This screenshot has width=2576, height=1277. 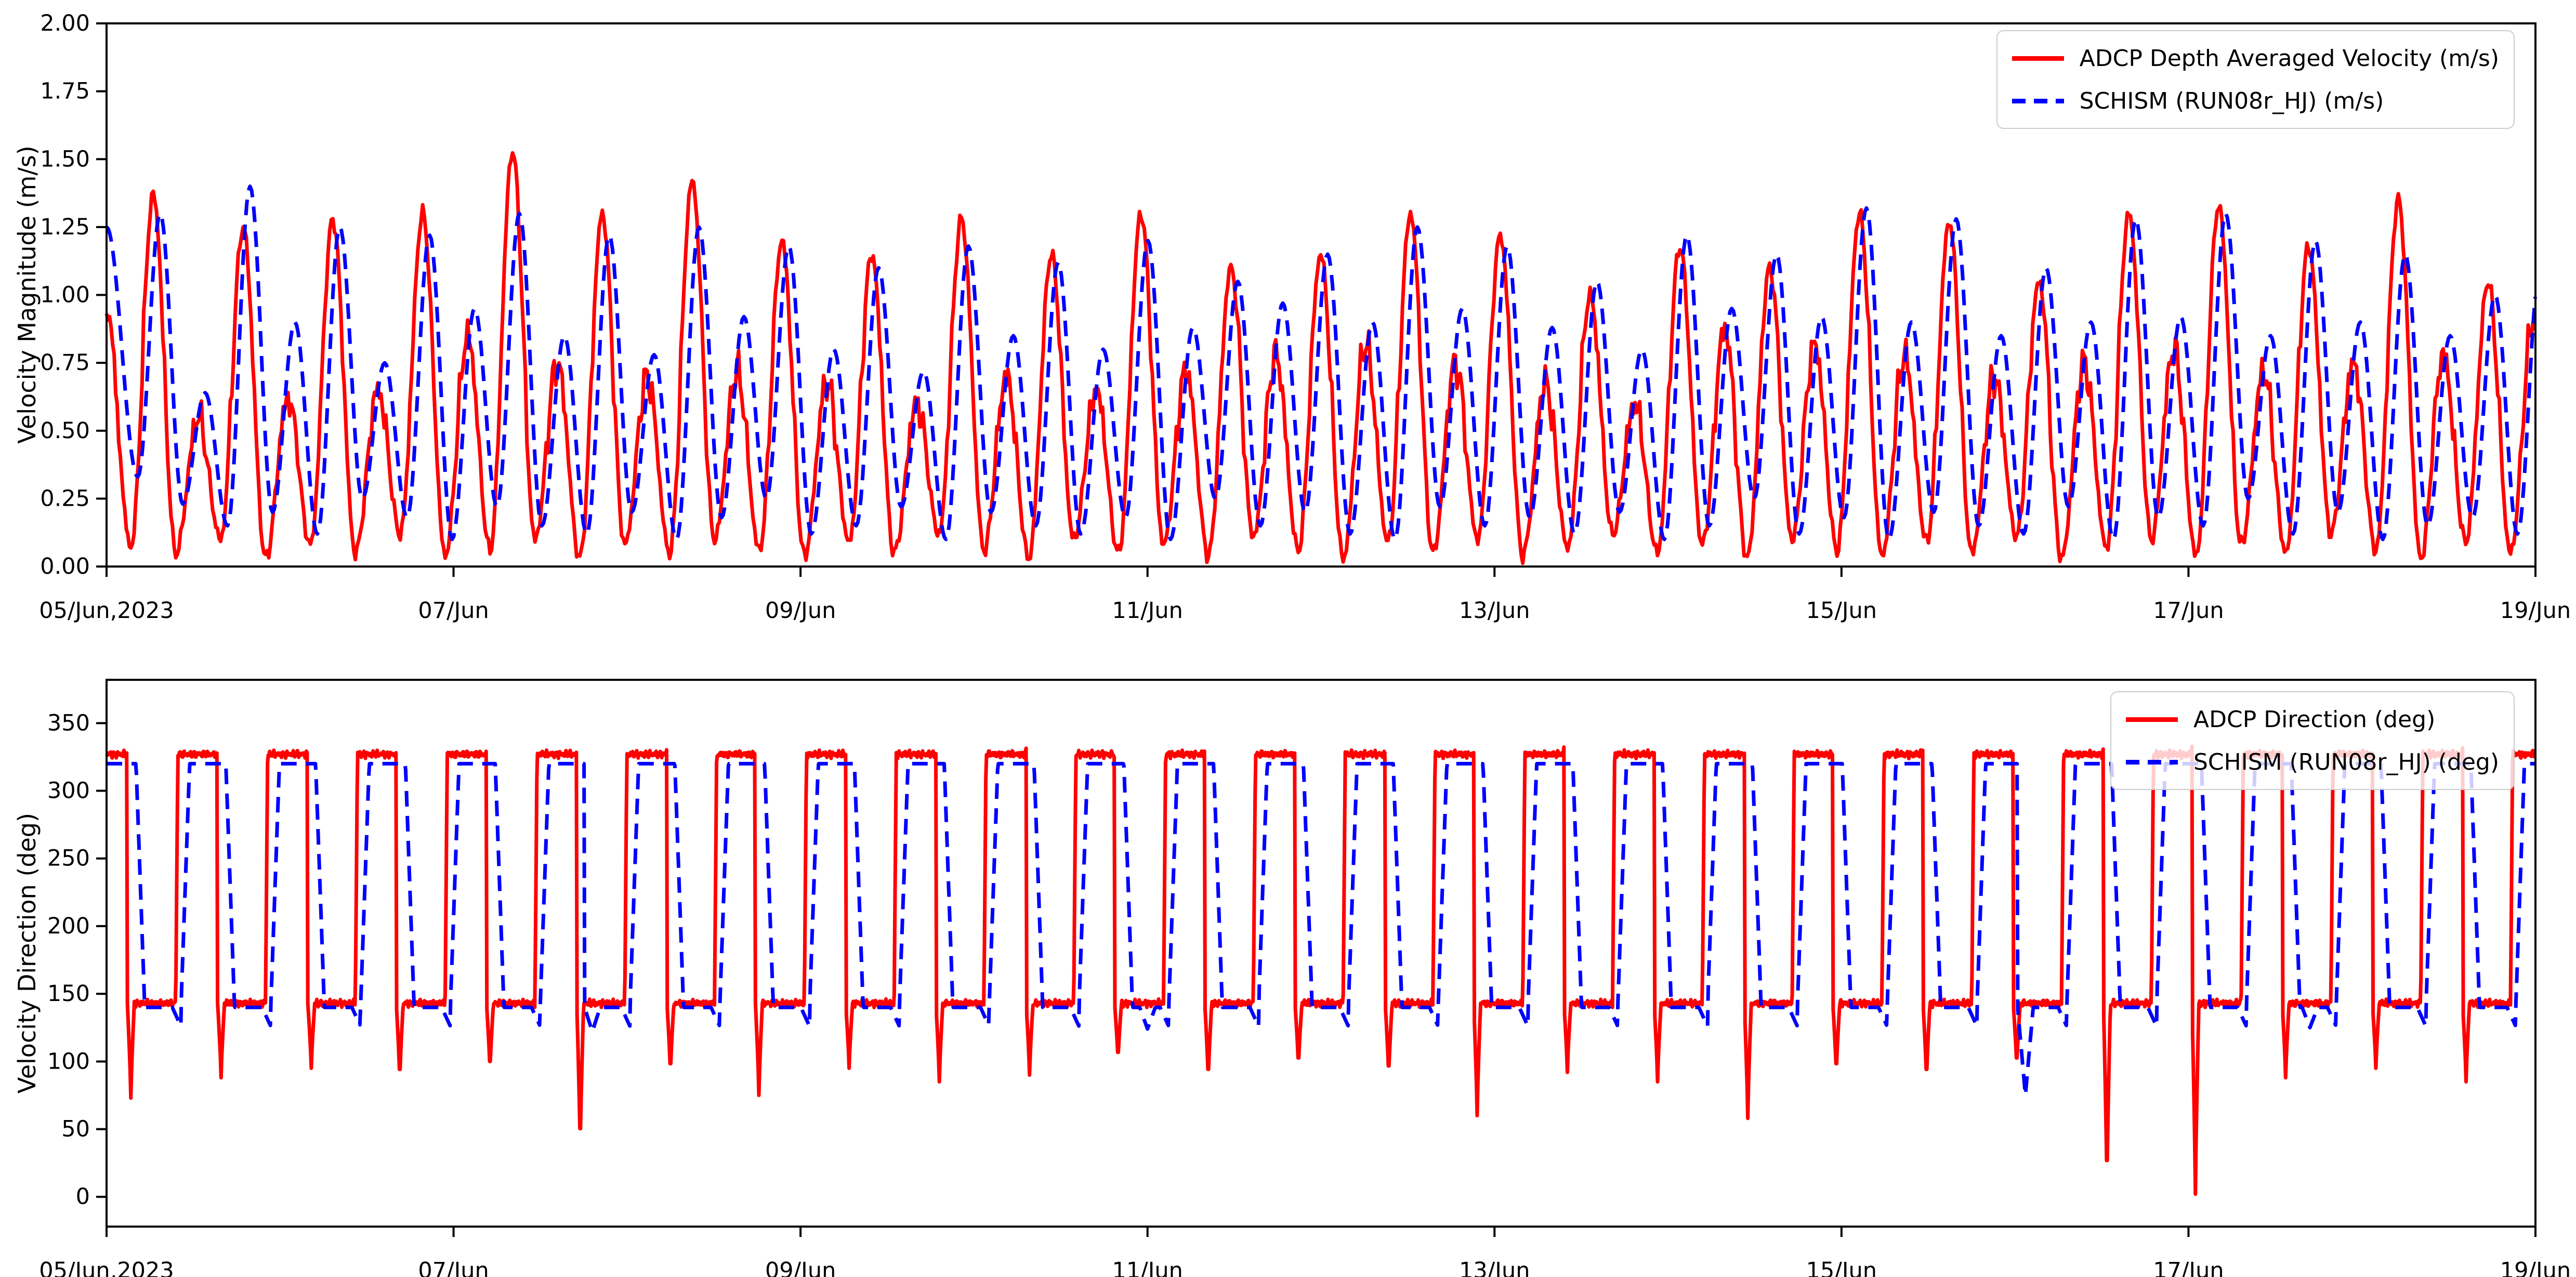 What do you see at coordinates (65, 91) in the screenshot?
I see `y-tick-label: 1.75` at bounding box center [65, 91].